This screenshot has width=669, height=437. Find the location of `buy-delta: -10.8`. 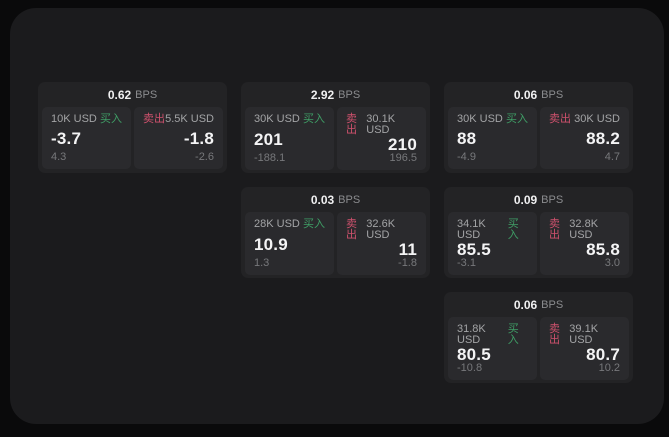

buy-delta: -10.8 is located at coordinates (470, 368).